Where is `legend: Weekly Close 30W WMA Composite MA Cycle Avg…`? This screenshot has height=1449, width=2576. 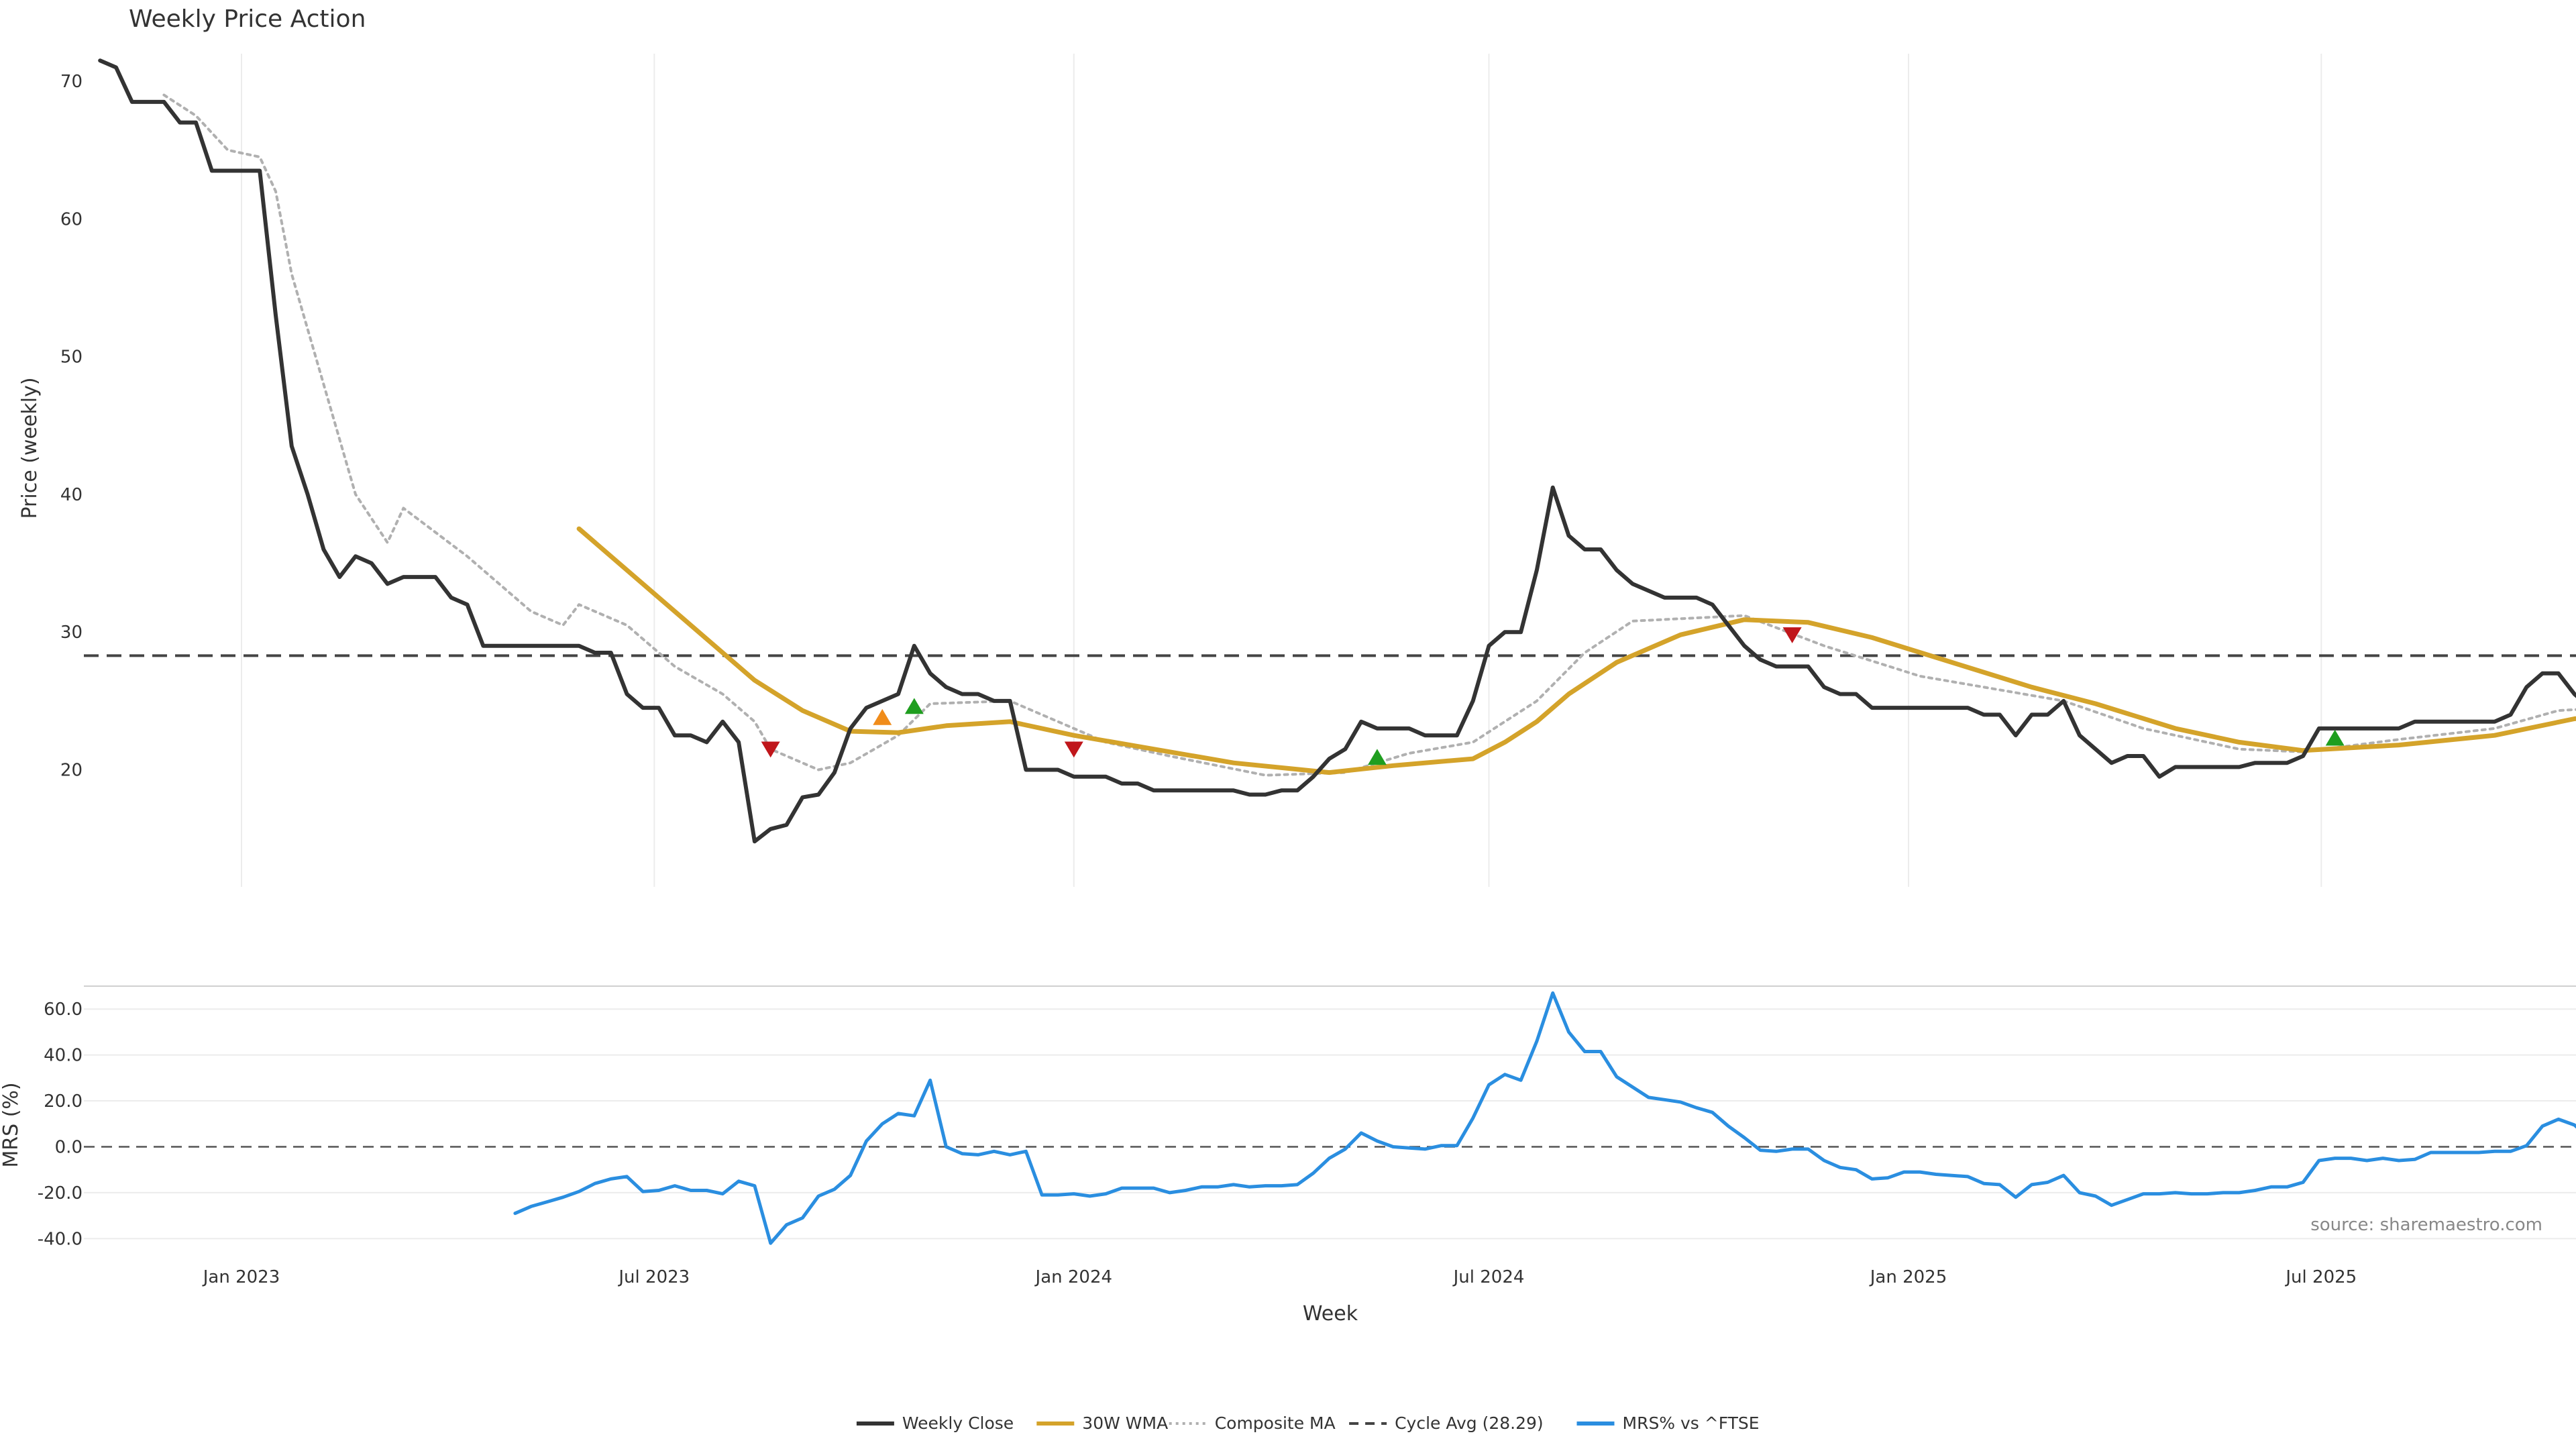 legend: Weekly Close 30W WMA Composite MA Cycle Avg… is located at coordinates (1308, 1423).